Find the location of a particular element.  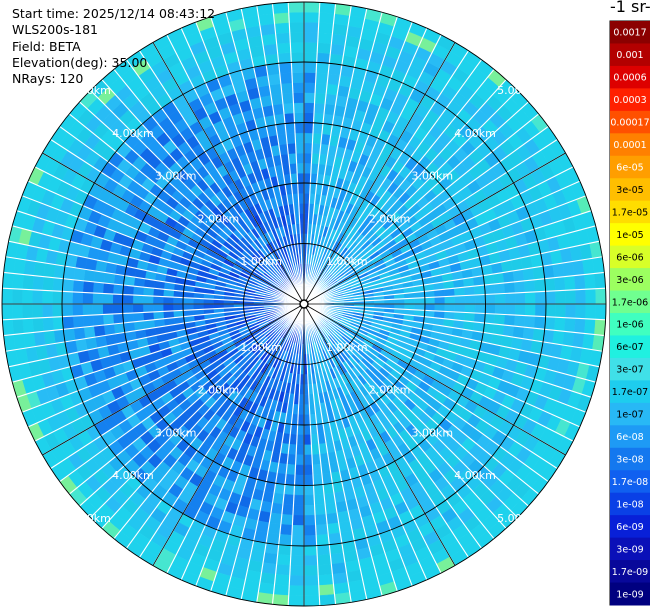

colorbar-tick-label: 0.0003 is located at coordinates (629, 100).